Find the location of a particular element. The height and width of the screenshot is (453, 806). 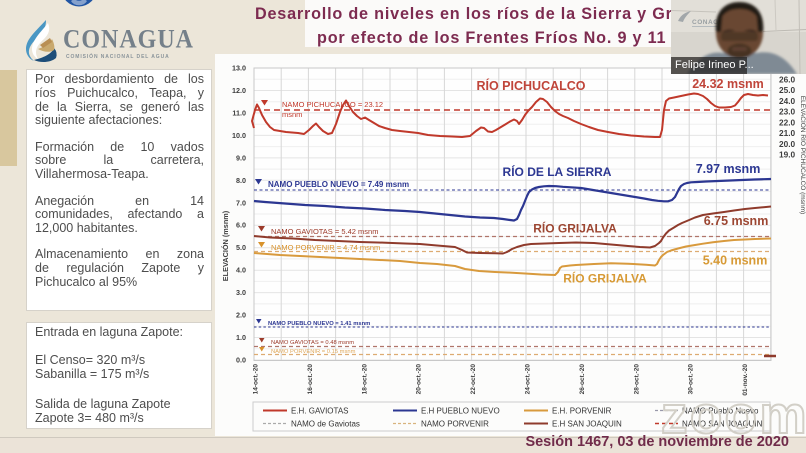

svg-text: 7.0 is located at coordinates (241, 202).